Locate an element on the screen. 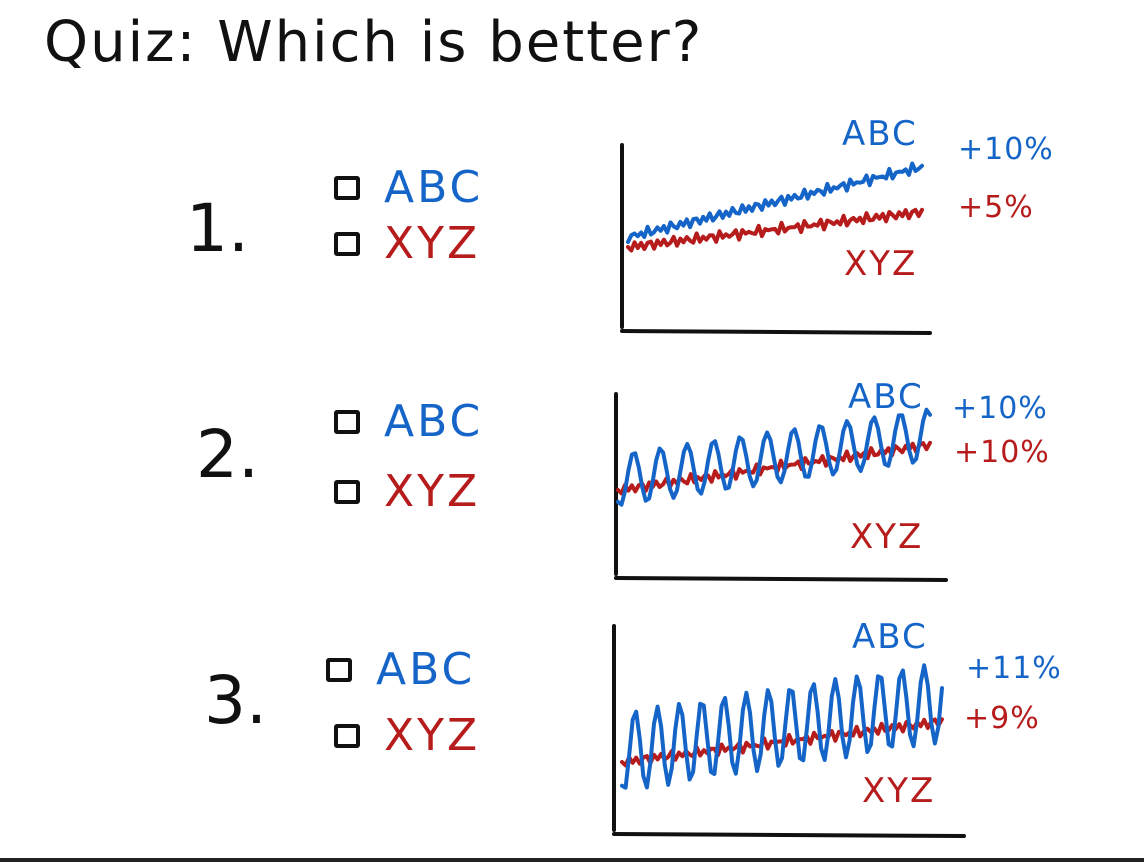  question-2-option-xyz: XYZ is located at coordinates (407, 492).